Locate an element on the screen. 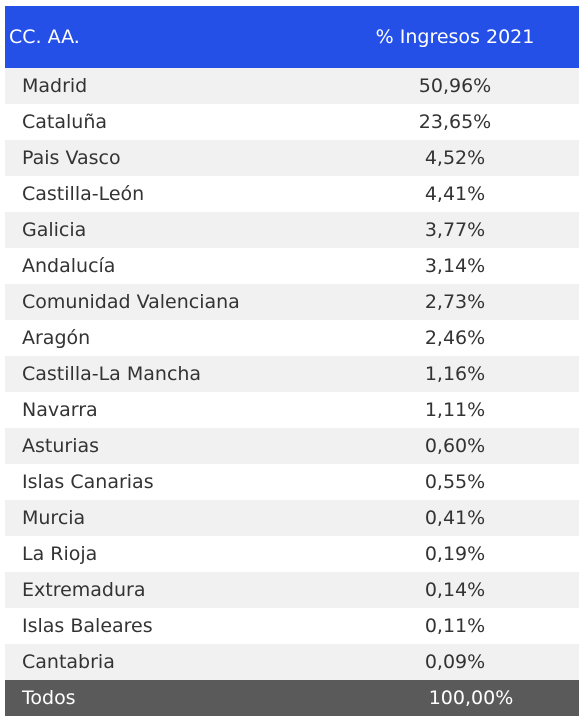  row-percent: 50,96% is located at coordinates (455, 86).